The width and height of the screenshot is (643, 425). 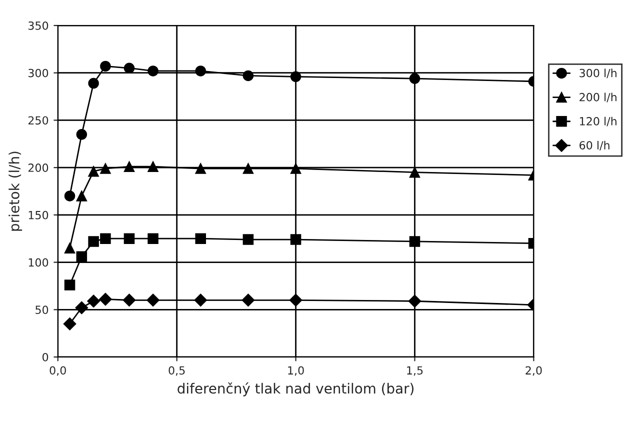 What do you see at coordinates (38, 215) in the screenshot?
I see `y-tick-label: 150` at bounding box center [38, 215].